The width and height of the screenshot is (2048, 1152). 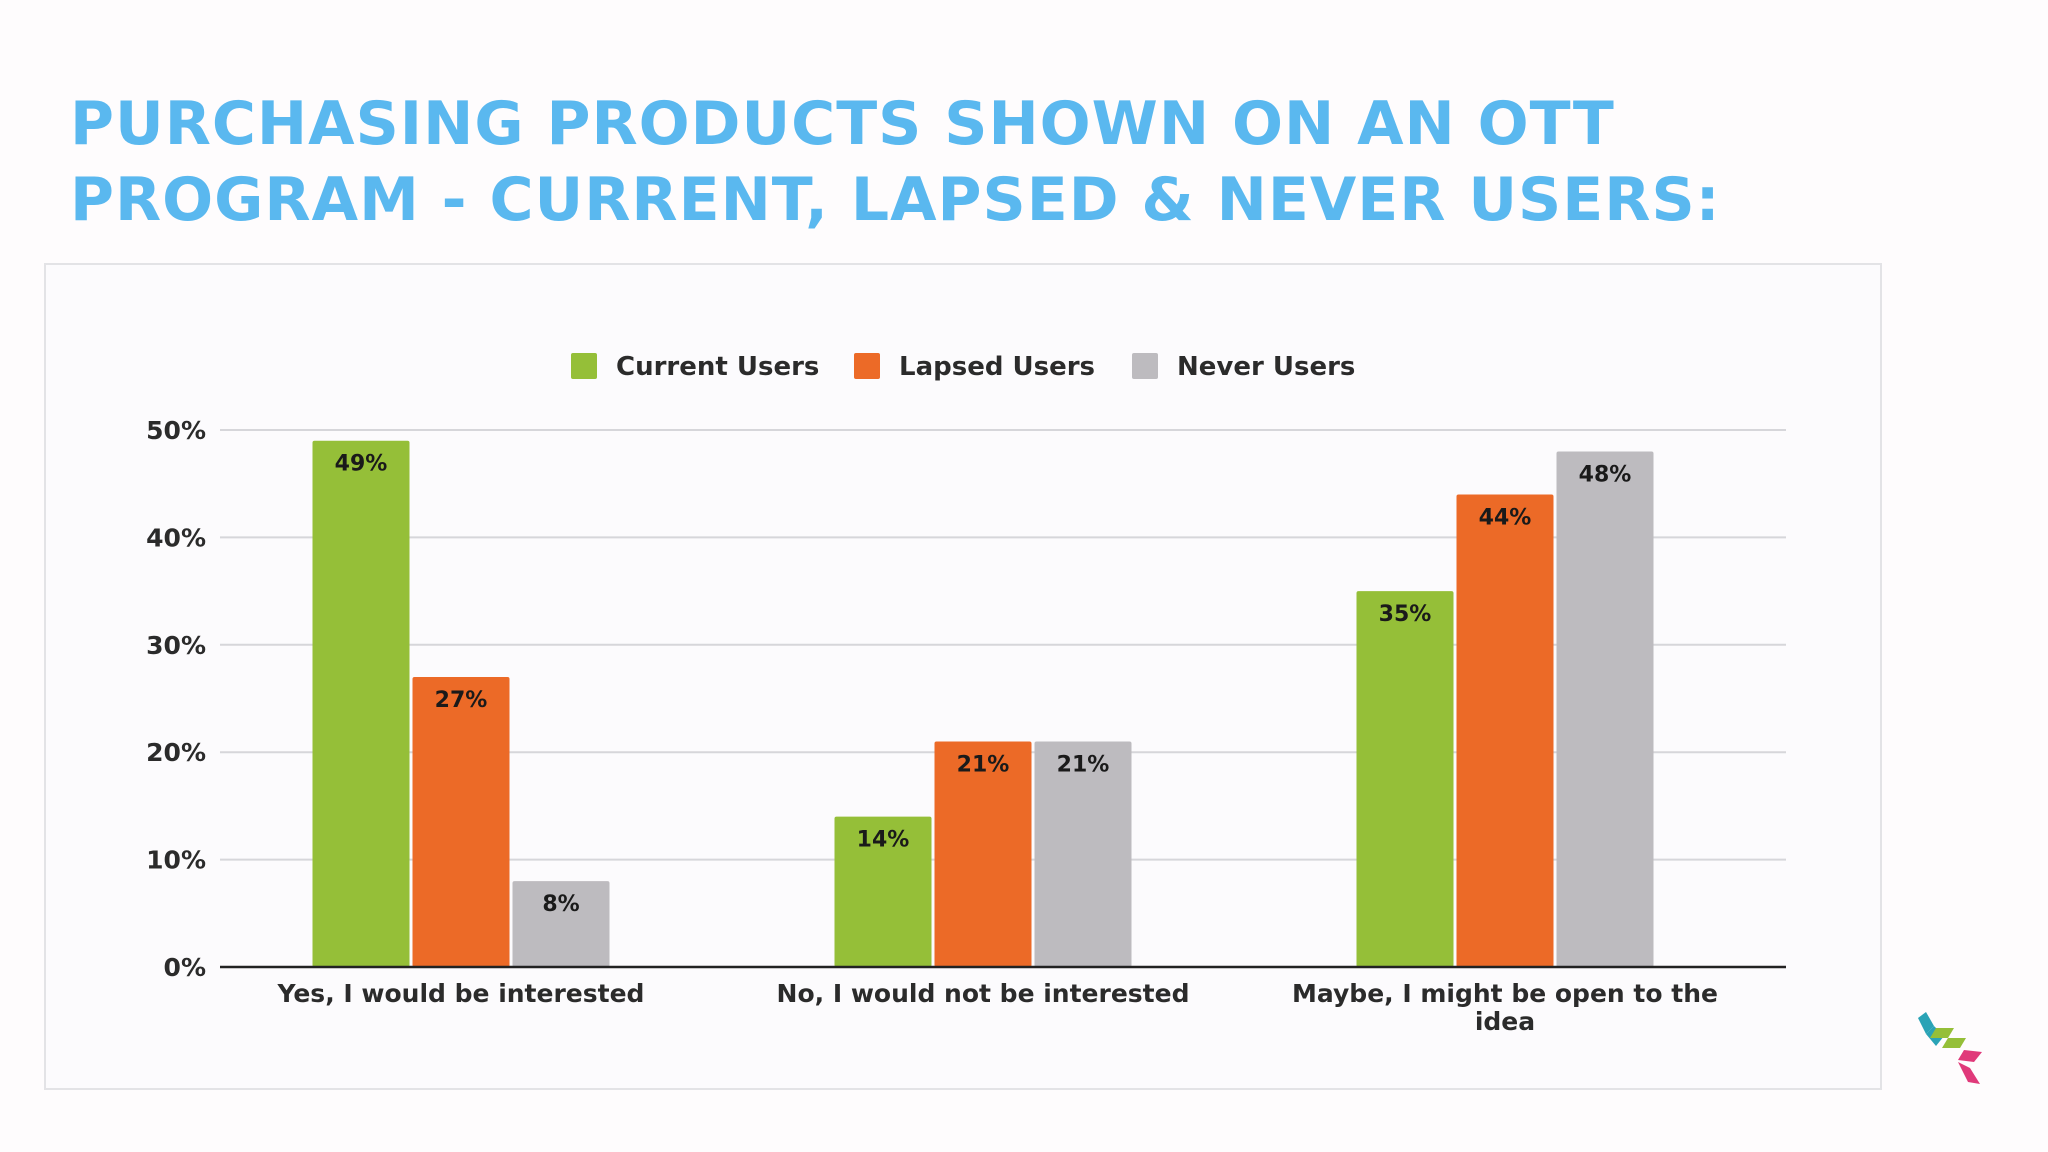 What do you see at coordinates (361, 464) in the screenshot?
I see `bar-data-label: 49%` at bounding box center [361, 464].